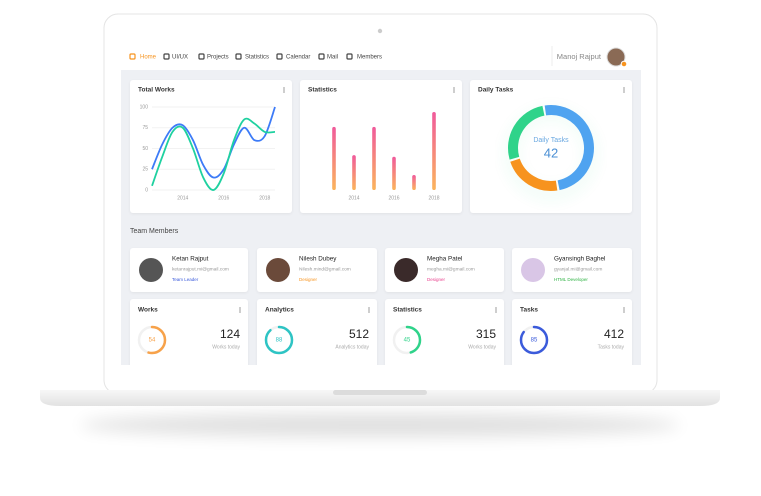 Image resolution: width=761 pixels, height=496 pixels. Describe the element at coordinates (614, 334) in the screenshot. I see `stat-value: 412` at that location.